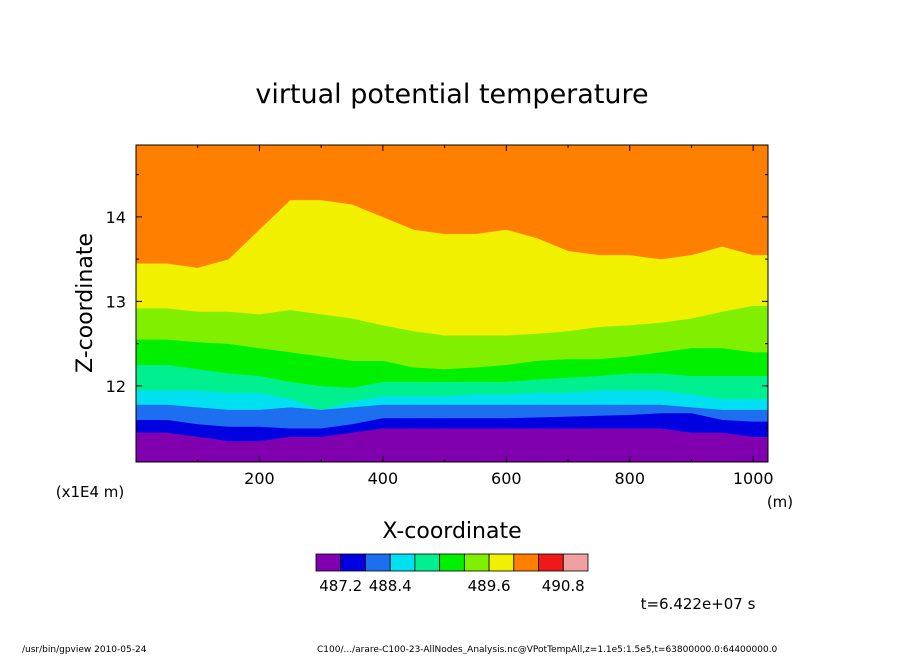 This screenshot has width=904, height=658. What do you see at coordinates (563, 586) in the screenshot?
I see `colorbar-label: 490.8` at bounding box center [563, 586].